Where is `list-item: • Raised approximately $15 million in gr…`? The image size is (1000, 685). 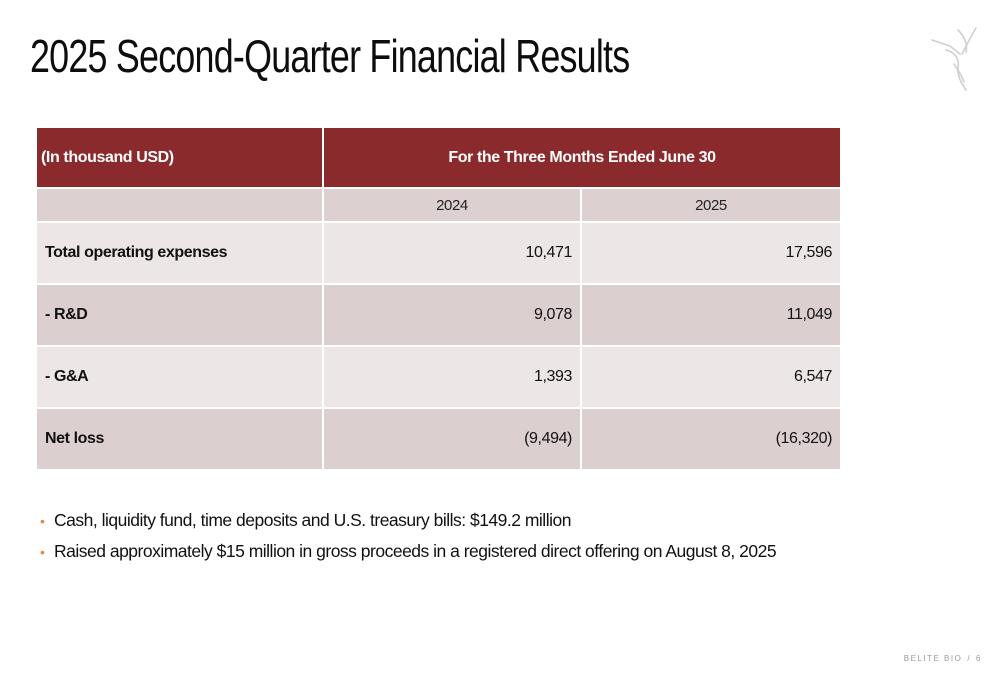 list-item: • Raised approximately $15 million in gr… is located at coordinates (408, 556).